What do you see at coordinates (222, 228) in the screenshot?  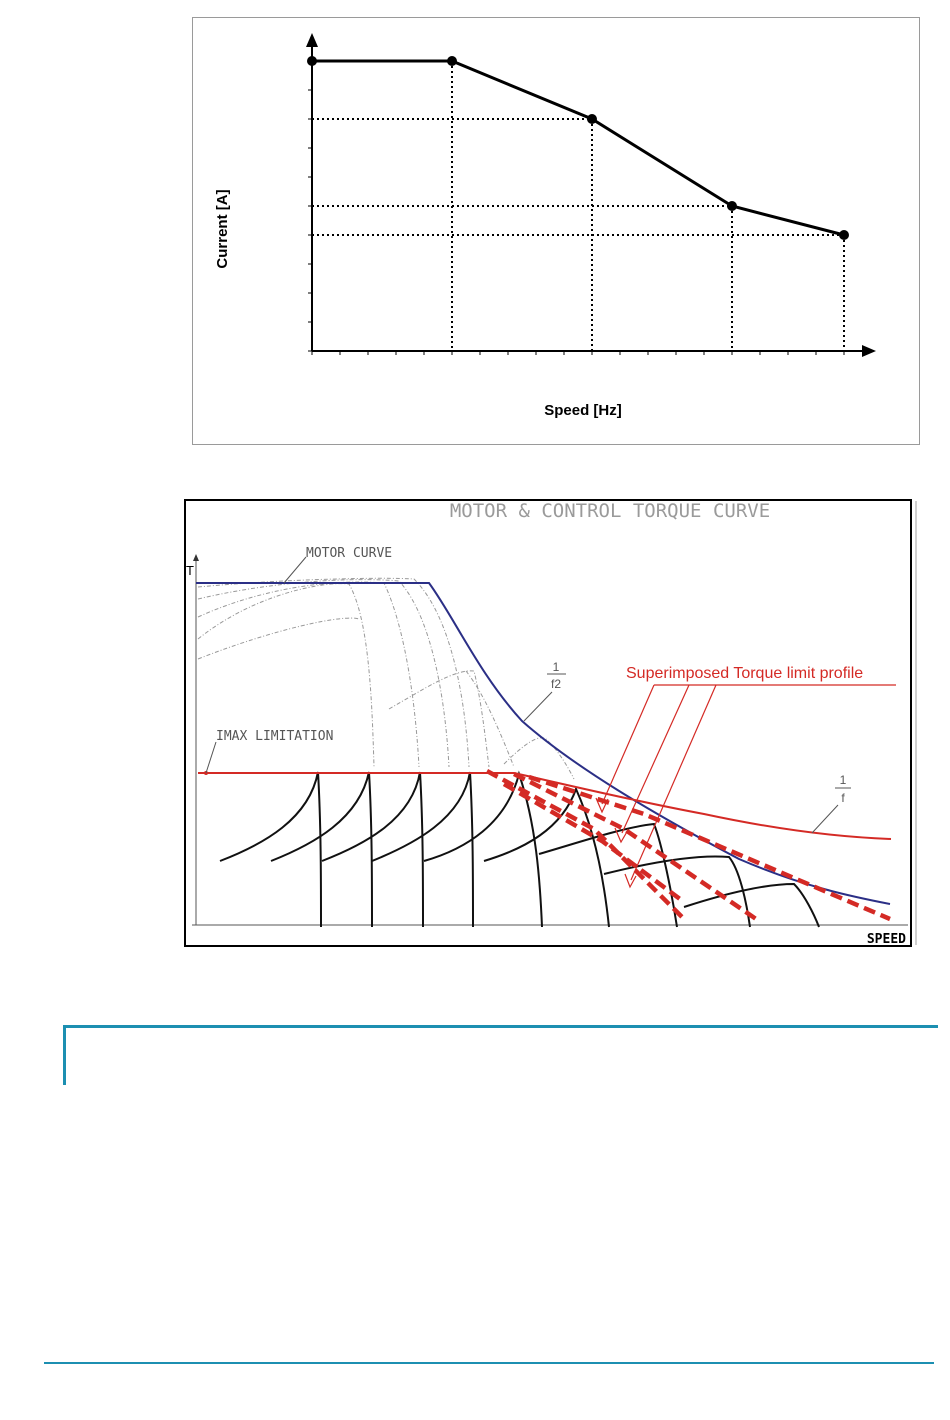 I see `y-axis-label: Current [A]` at bounding box center [222, 228].